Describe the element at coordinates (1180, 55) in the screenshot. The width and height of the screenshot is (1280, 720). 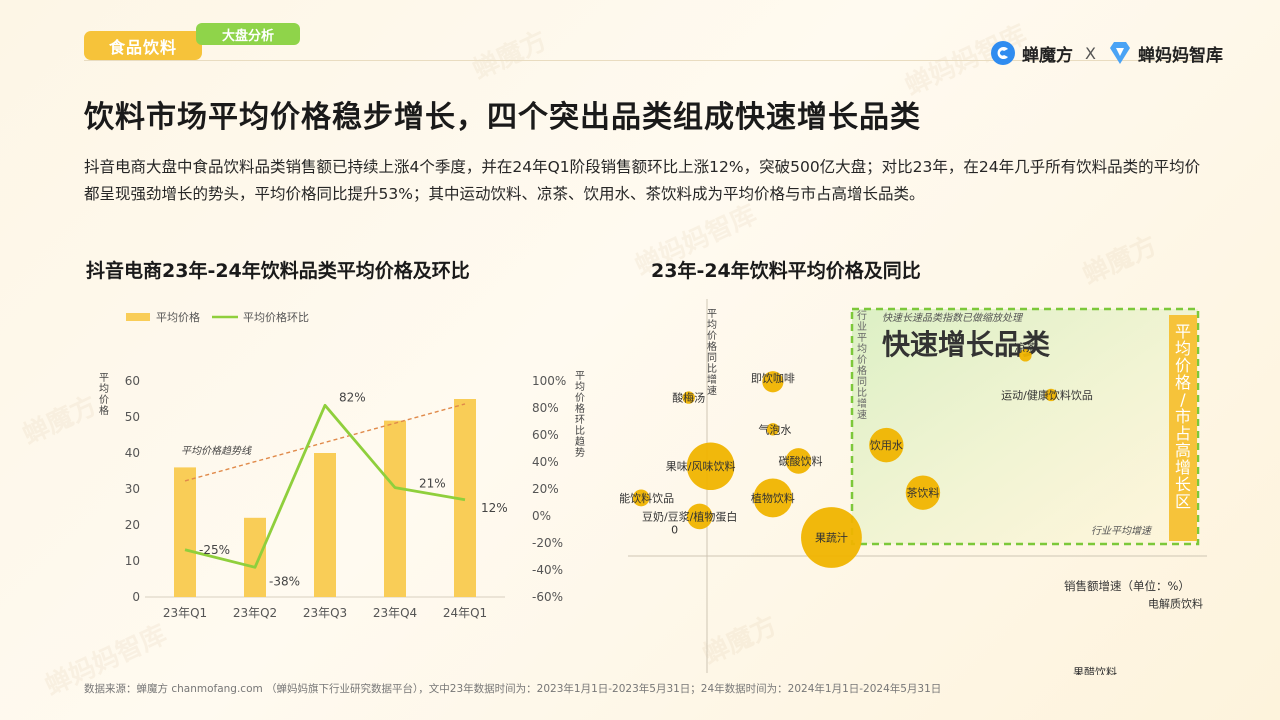
I see `brand-name-chanmama: 蝉妈妈智库` at that location.